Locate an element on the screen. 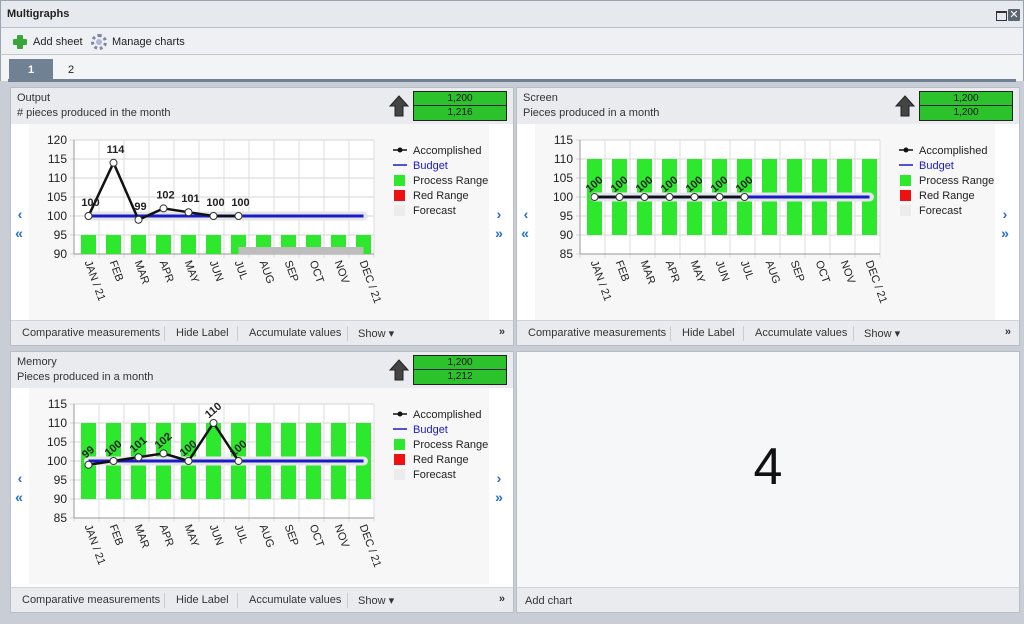  goal-value: 1,200 is located at coordinates (460, 99).